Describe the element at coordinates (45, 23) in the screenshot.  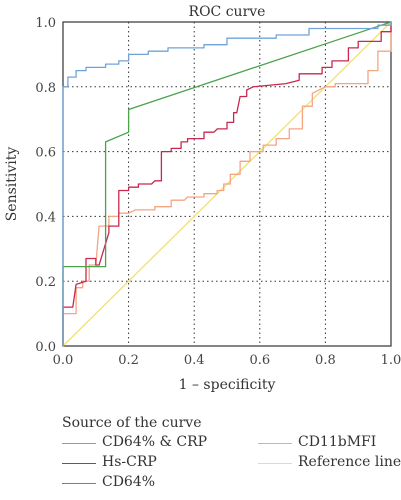
I see `y-tick-label: 1.0` at that location.